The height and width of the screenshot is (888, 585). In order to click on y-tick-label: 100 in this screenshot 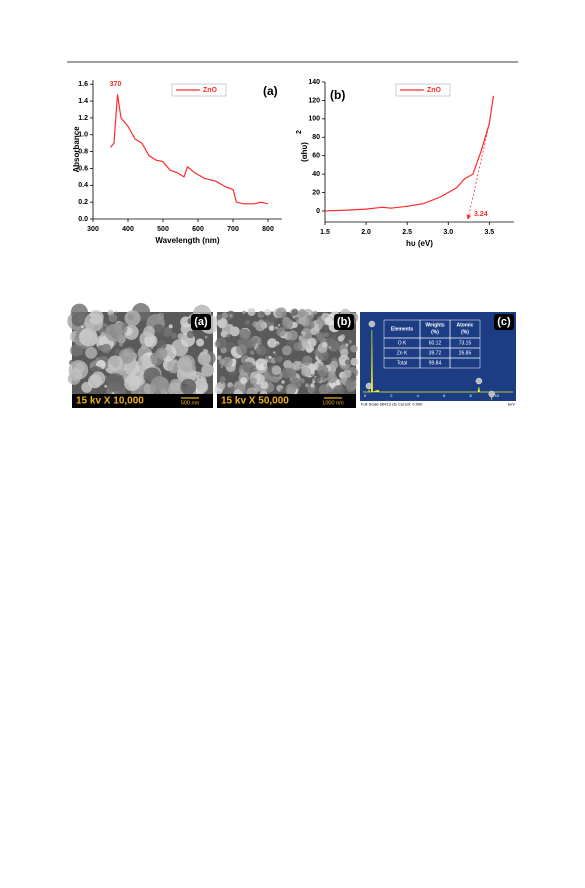, I will do `click(314, 119)`.